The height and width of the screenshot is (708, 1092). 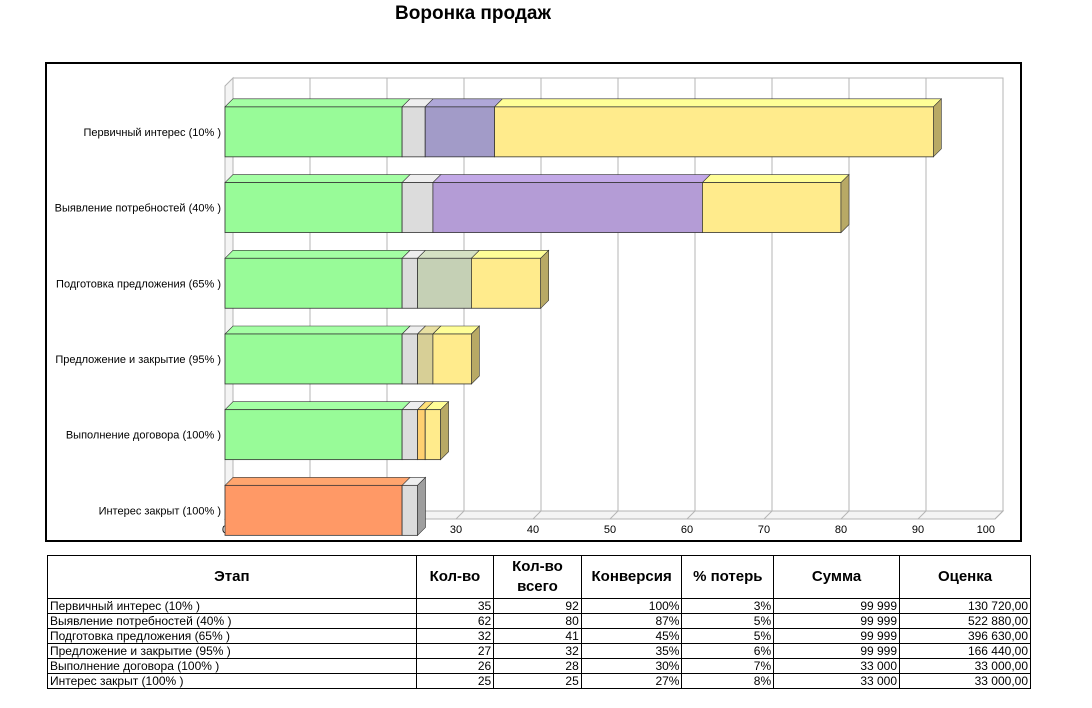 I want to click on x-tick-label: 90, so click(x=918, y=530).